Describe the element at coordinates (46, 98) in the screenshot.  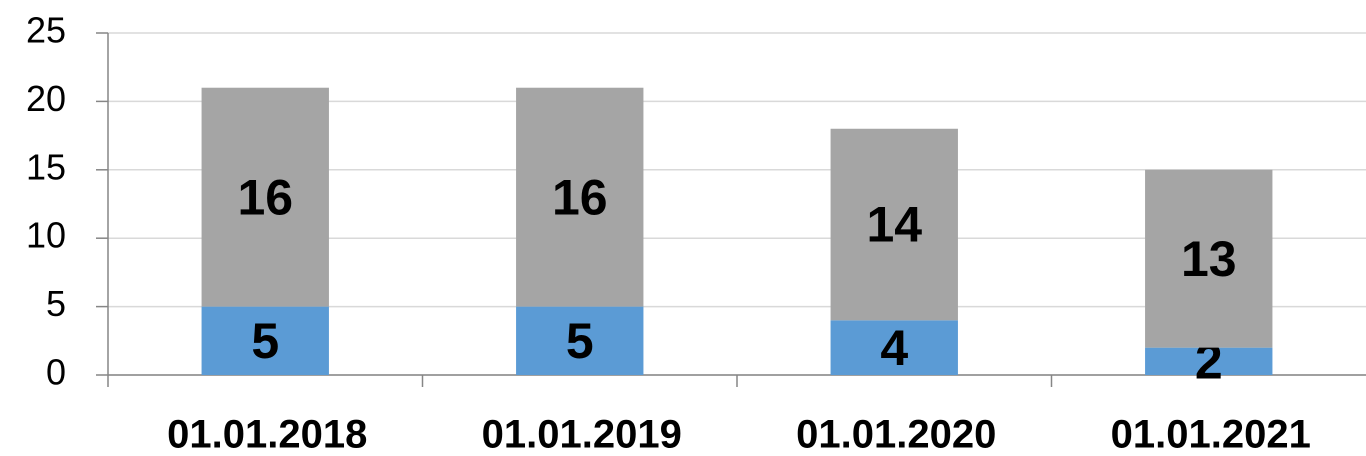
I see `y-tick-label: 20` at that location.